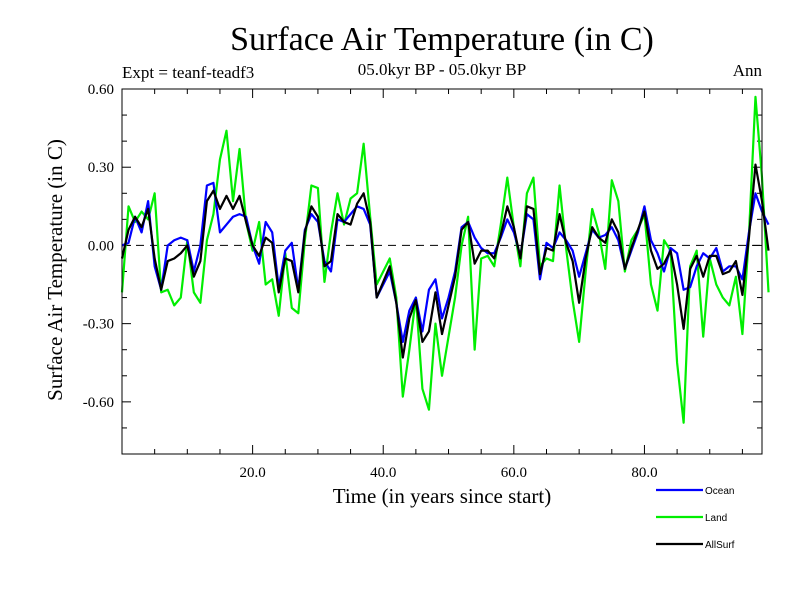  What do you see at coordinates (514, 473) in the screenshot?
I see `x-tick-label: 60.0` at bounding box center [514, 473].